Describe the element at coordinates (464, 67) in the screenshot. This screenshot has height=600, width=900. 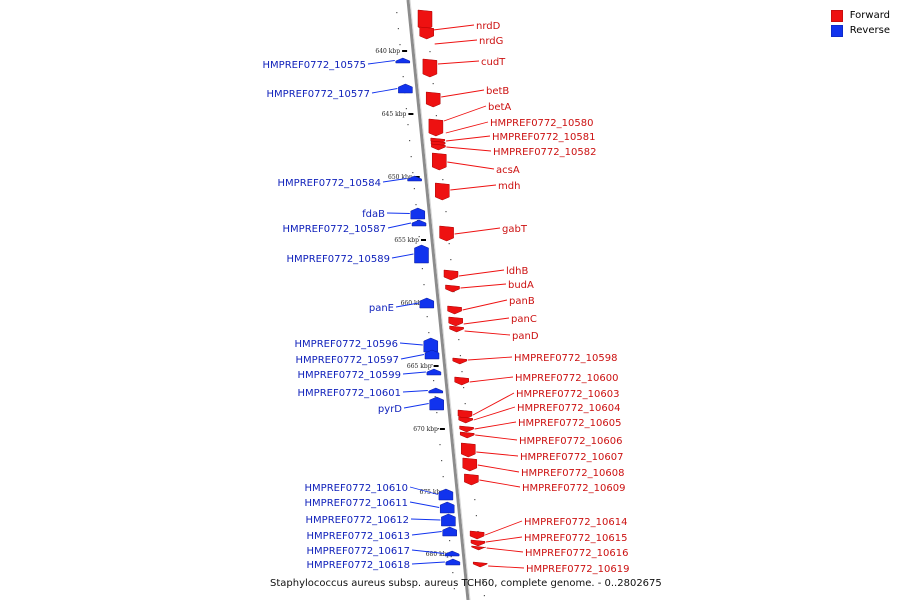
I see `forward-gene-cudt: cudT` at that location.